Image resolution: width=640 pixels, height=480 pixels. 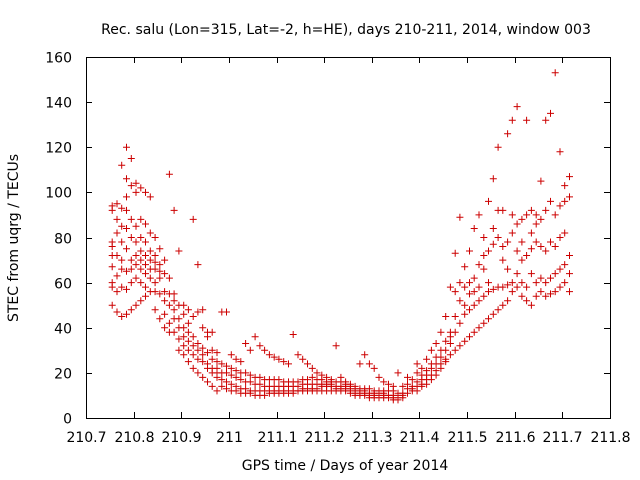 What do you see at coordinates (610, 438) in the screenshot?
I see `x-tick-label: 211.8` at bounding box center [610, 438].